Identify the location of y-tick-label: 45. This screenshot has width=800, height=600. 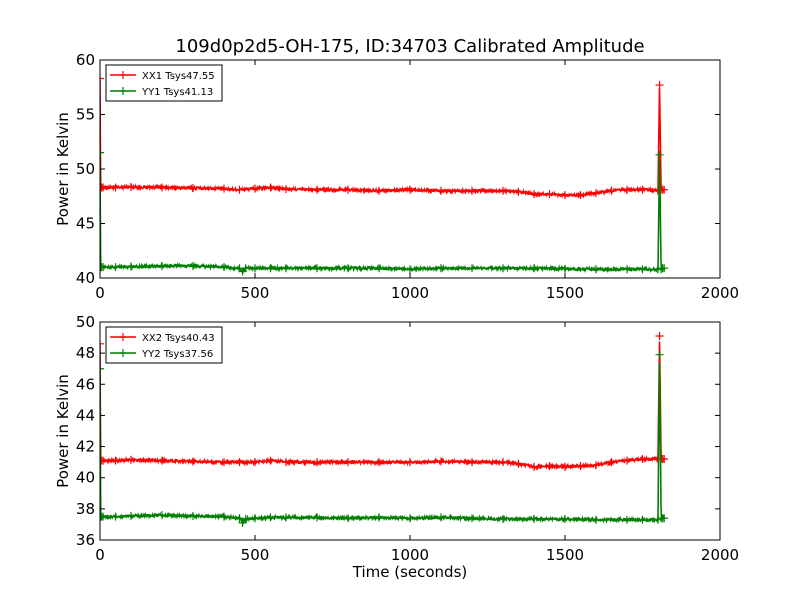
(85, 224).